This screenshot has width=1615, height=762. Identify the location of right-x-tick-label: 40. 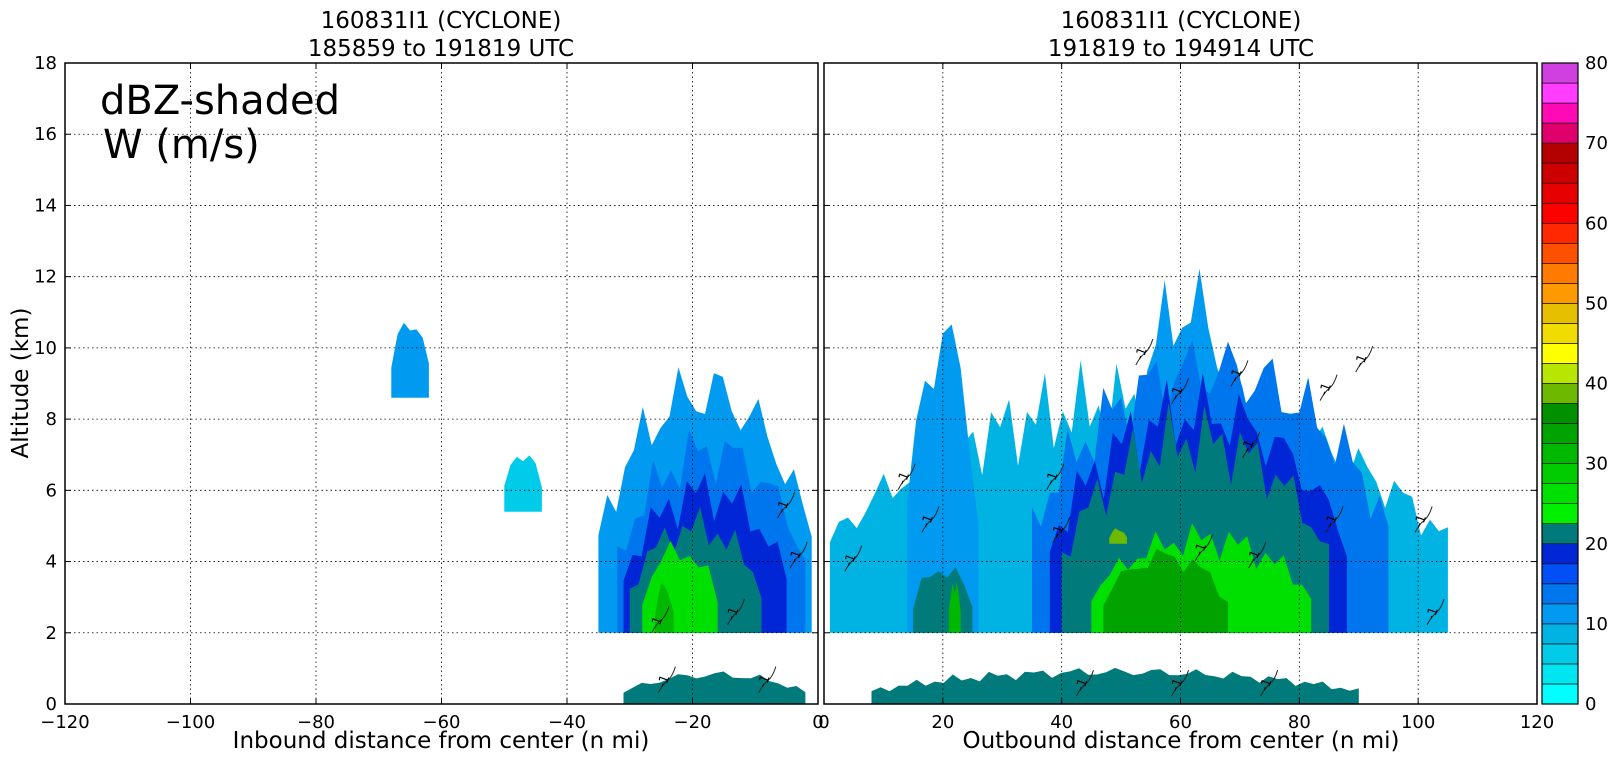
(1061, 722).